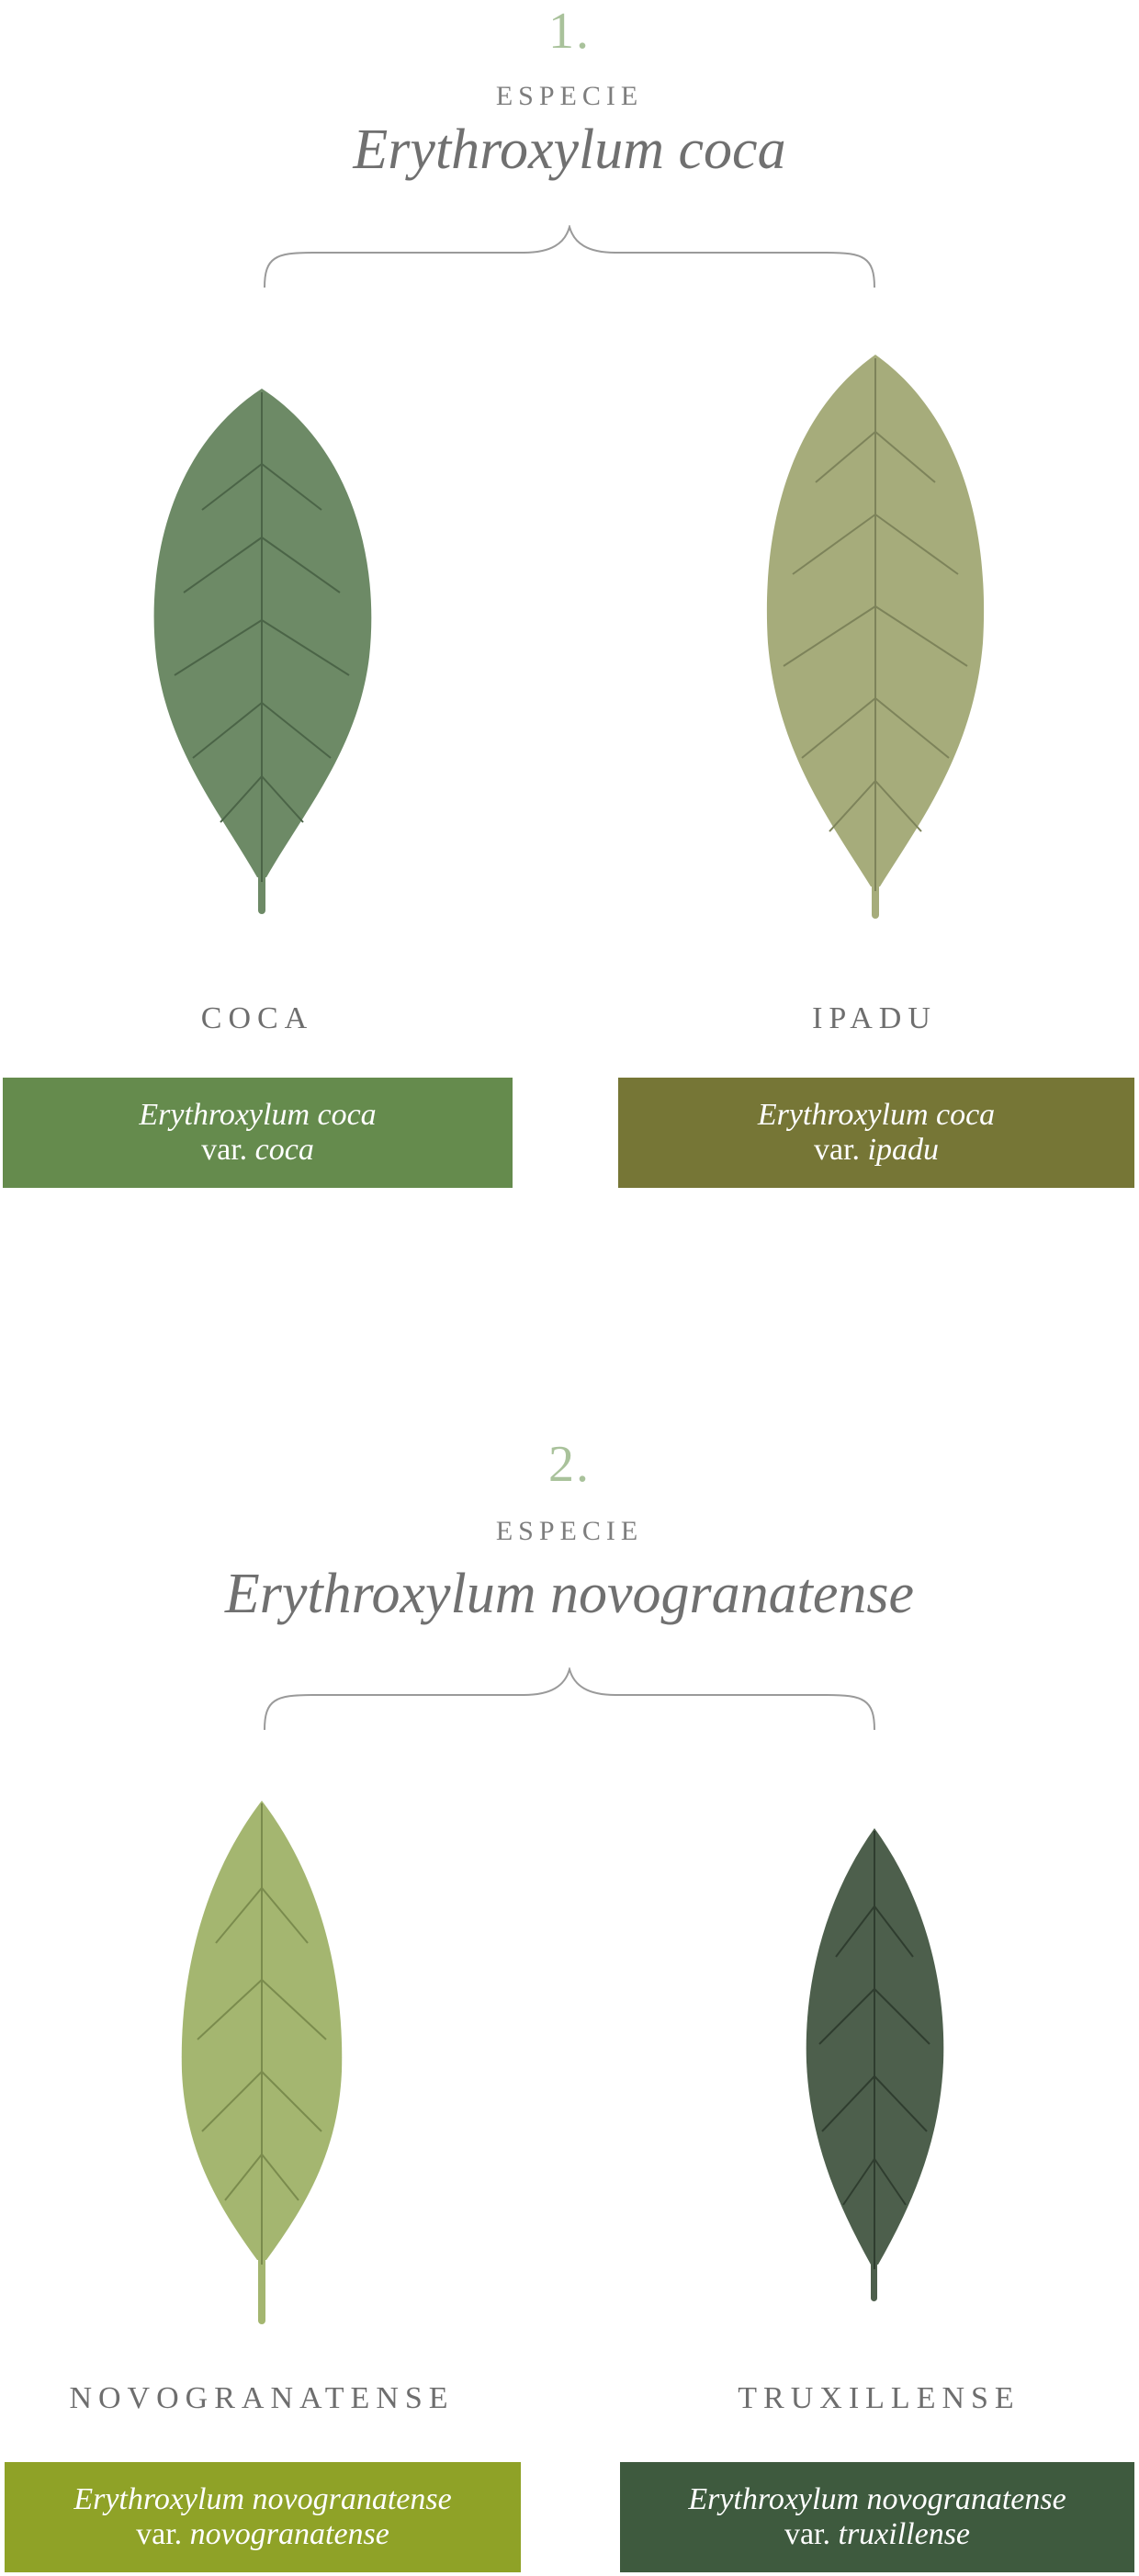 The width and height of the screenshot is (1139, 2576). Describe the element at coordinates (257, 1018) in the screenshot. I see `variety-name-coca: COCA` at that location.